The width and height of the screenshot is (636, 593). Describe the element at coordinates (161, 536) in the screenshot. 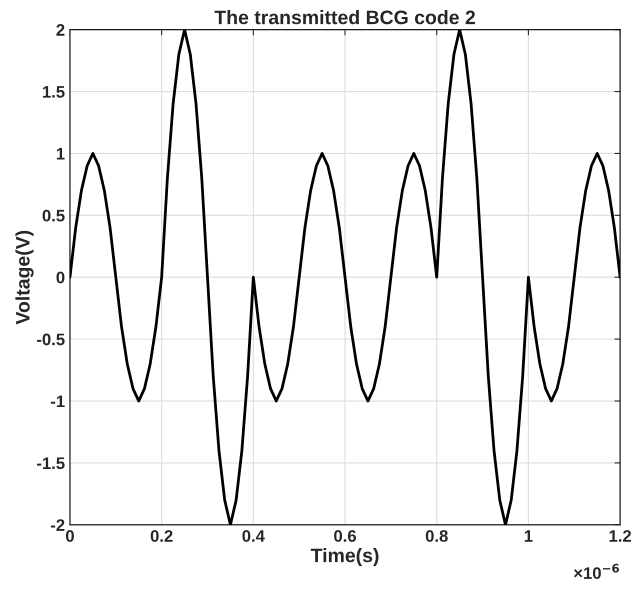

I see `x-tick-label: 0.2` at that location.